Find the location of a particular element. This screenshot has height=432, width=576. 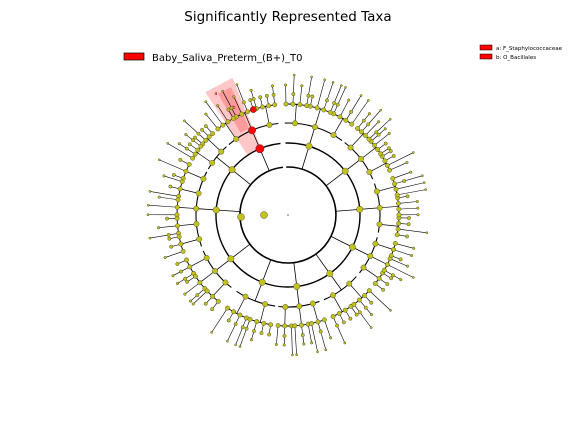

clade-letter-b: b is located at coordinates (233, 108).